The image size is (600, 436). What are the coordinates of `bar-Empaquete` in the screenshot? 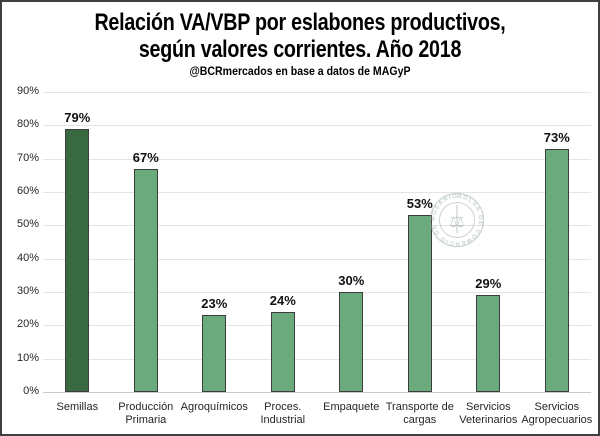 It's located at (351, 342).